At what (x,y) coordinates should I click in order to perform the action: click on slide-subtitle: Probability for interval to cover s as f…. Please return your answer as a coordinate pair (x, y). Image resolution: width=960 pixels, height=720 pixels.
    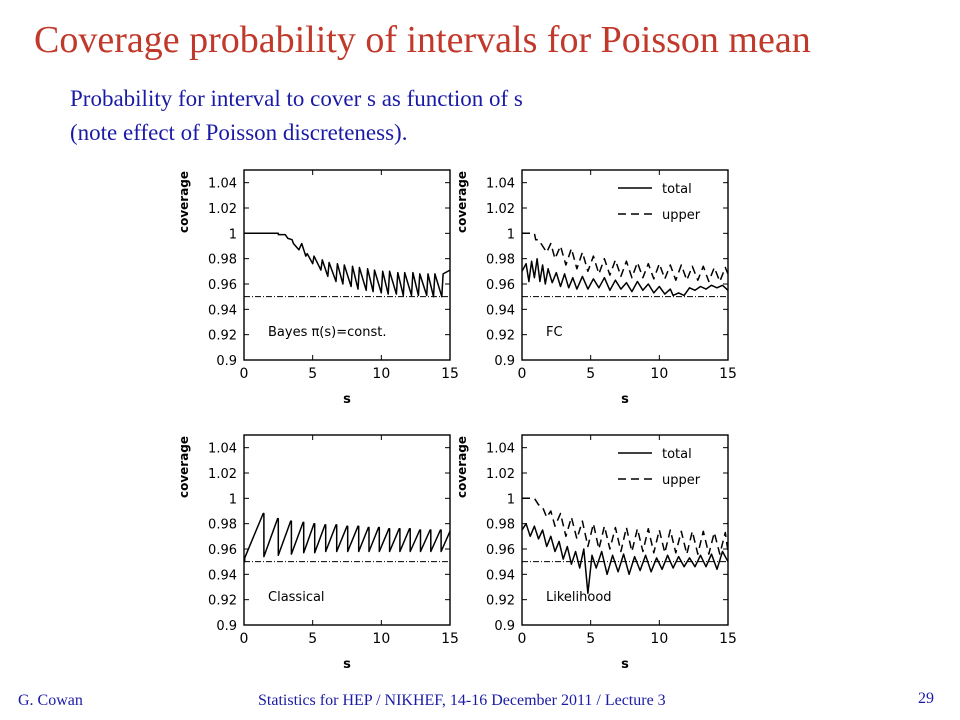
    Looking at the image, I should click on (296, 116).